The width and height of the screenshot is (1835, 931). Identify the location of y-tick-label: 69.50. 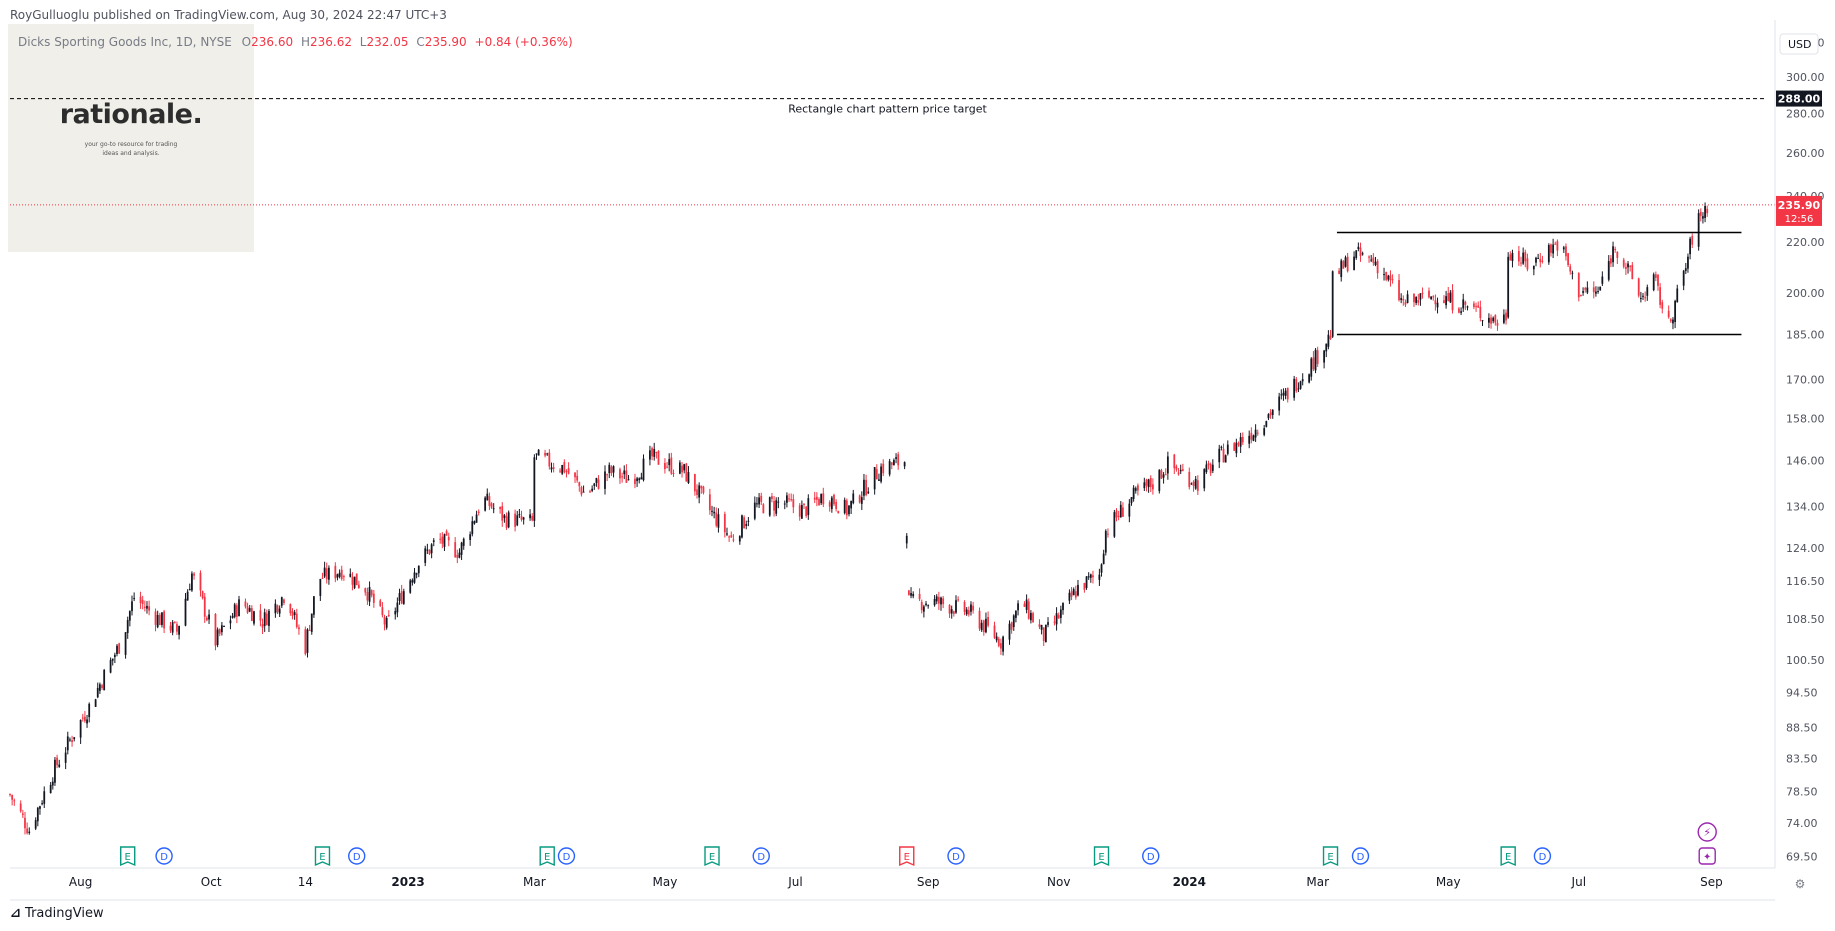
(1802, 856).